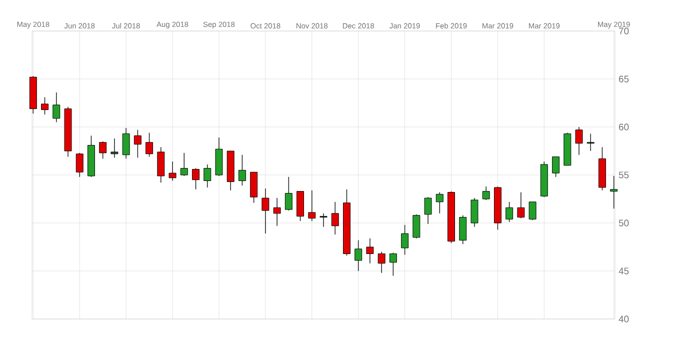 This screenshot has height=337, width=681. I want to click on y-tick-label: 50, so click(623, 223).